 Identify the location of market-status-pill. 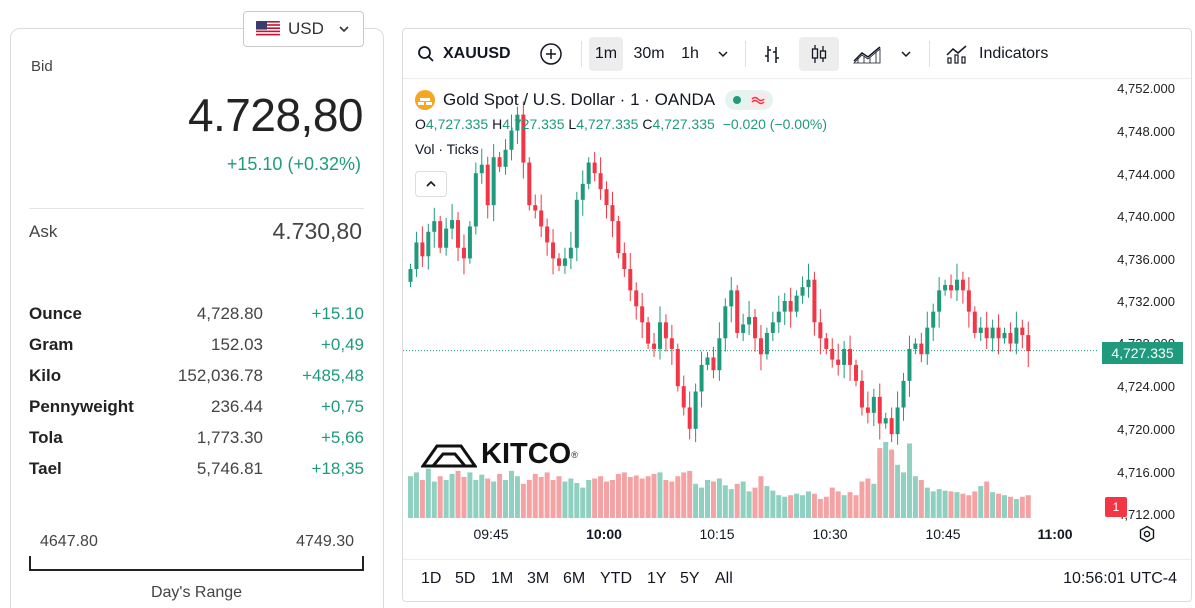
(749, 100).